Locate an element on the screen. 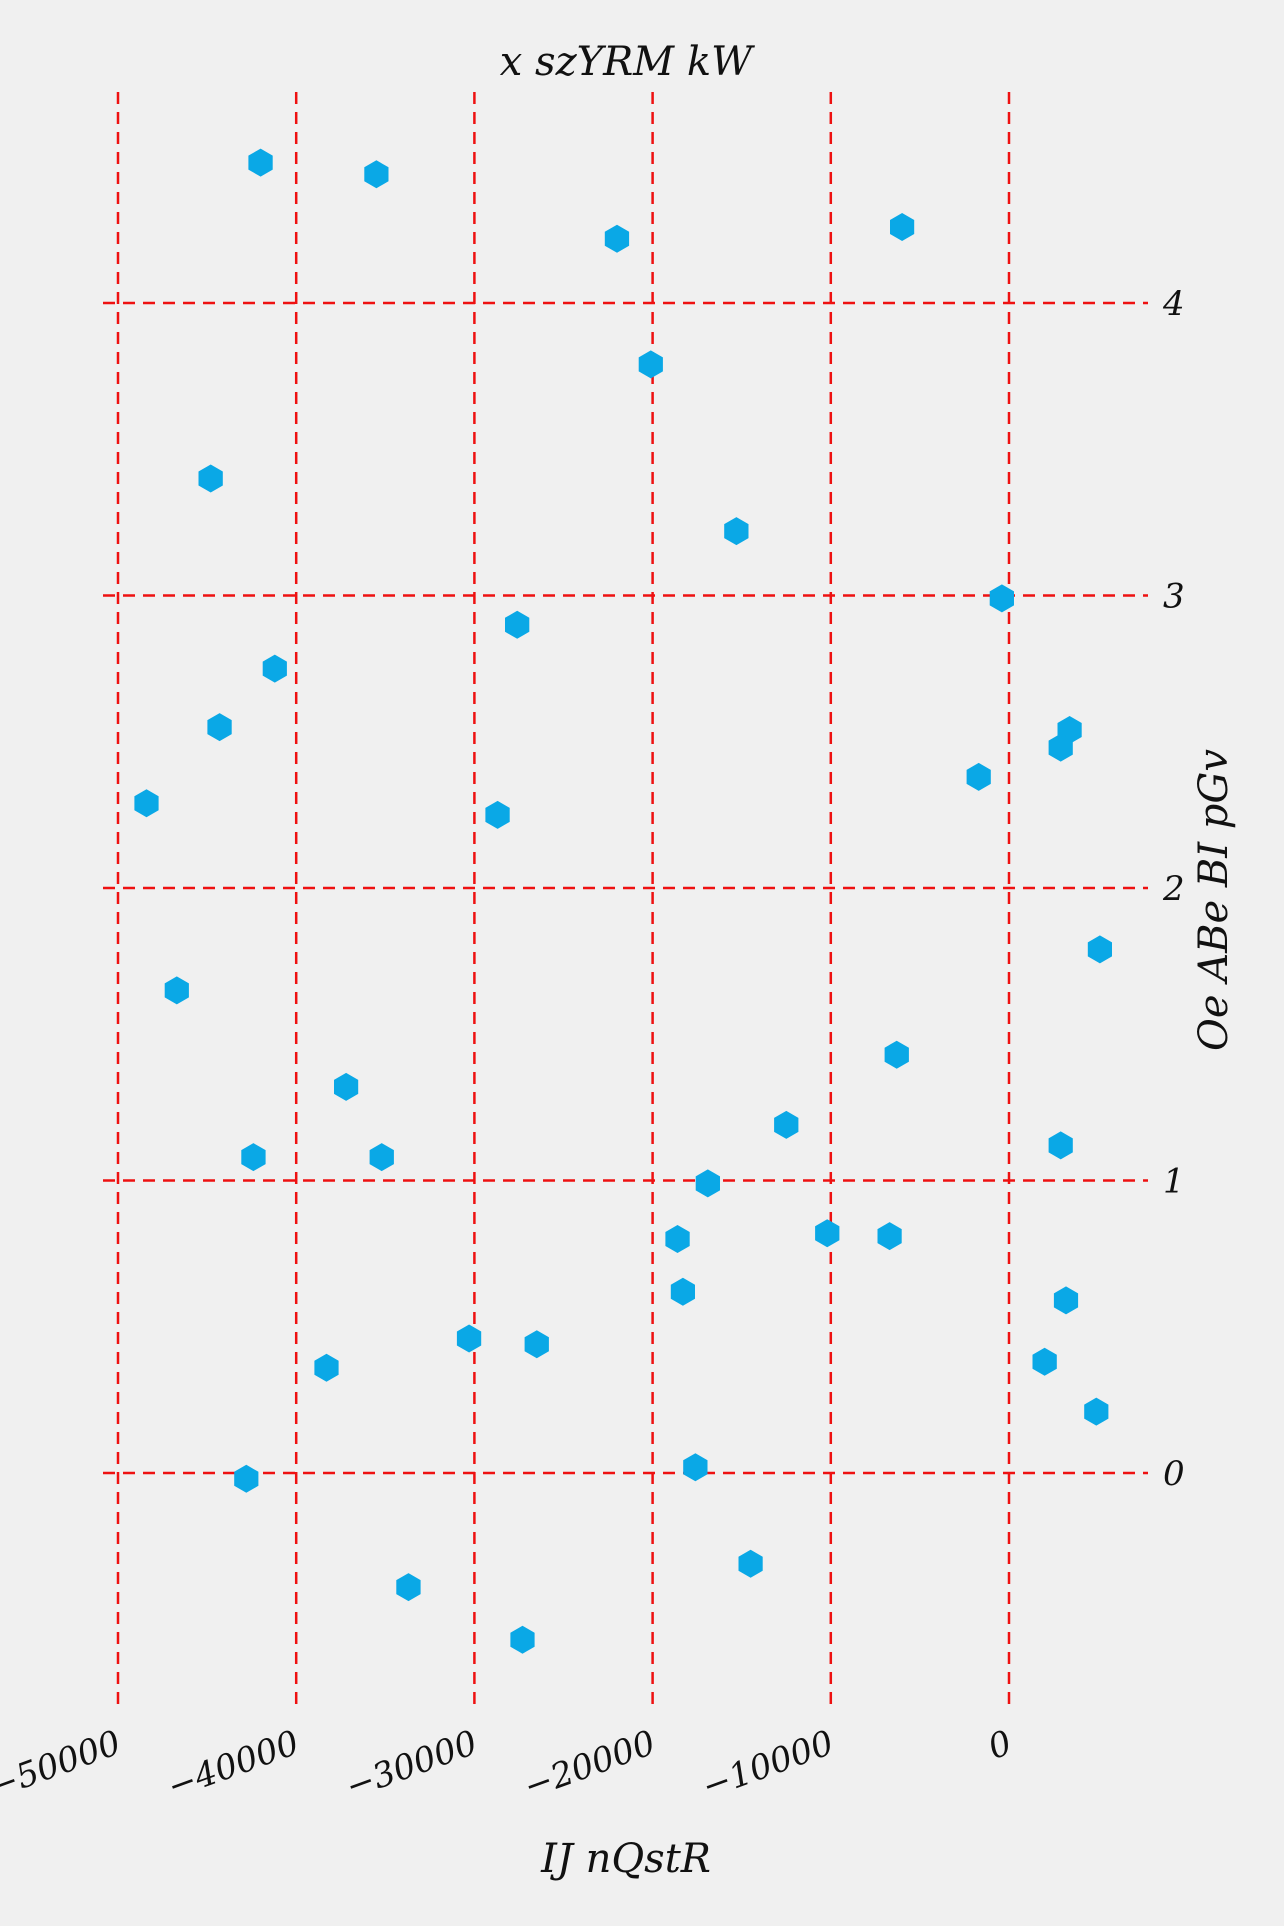  chart-title: x szYRM kW is located at coordinates (627, 62).